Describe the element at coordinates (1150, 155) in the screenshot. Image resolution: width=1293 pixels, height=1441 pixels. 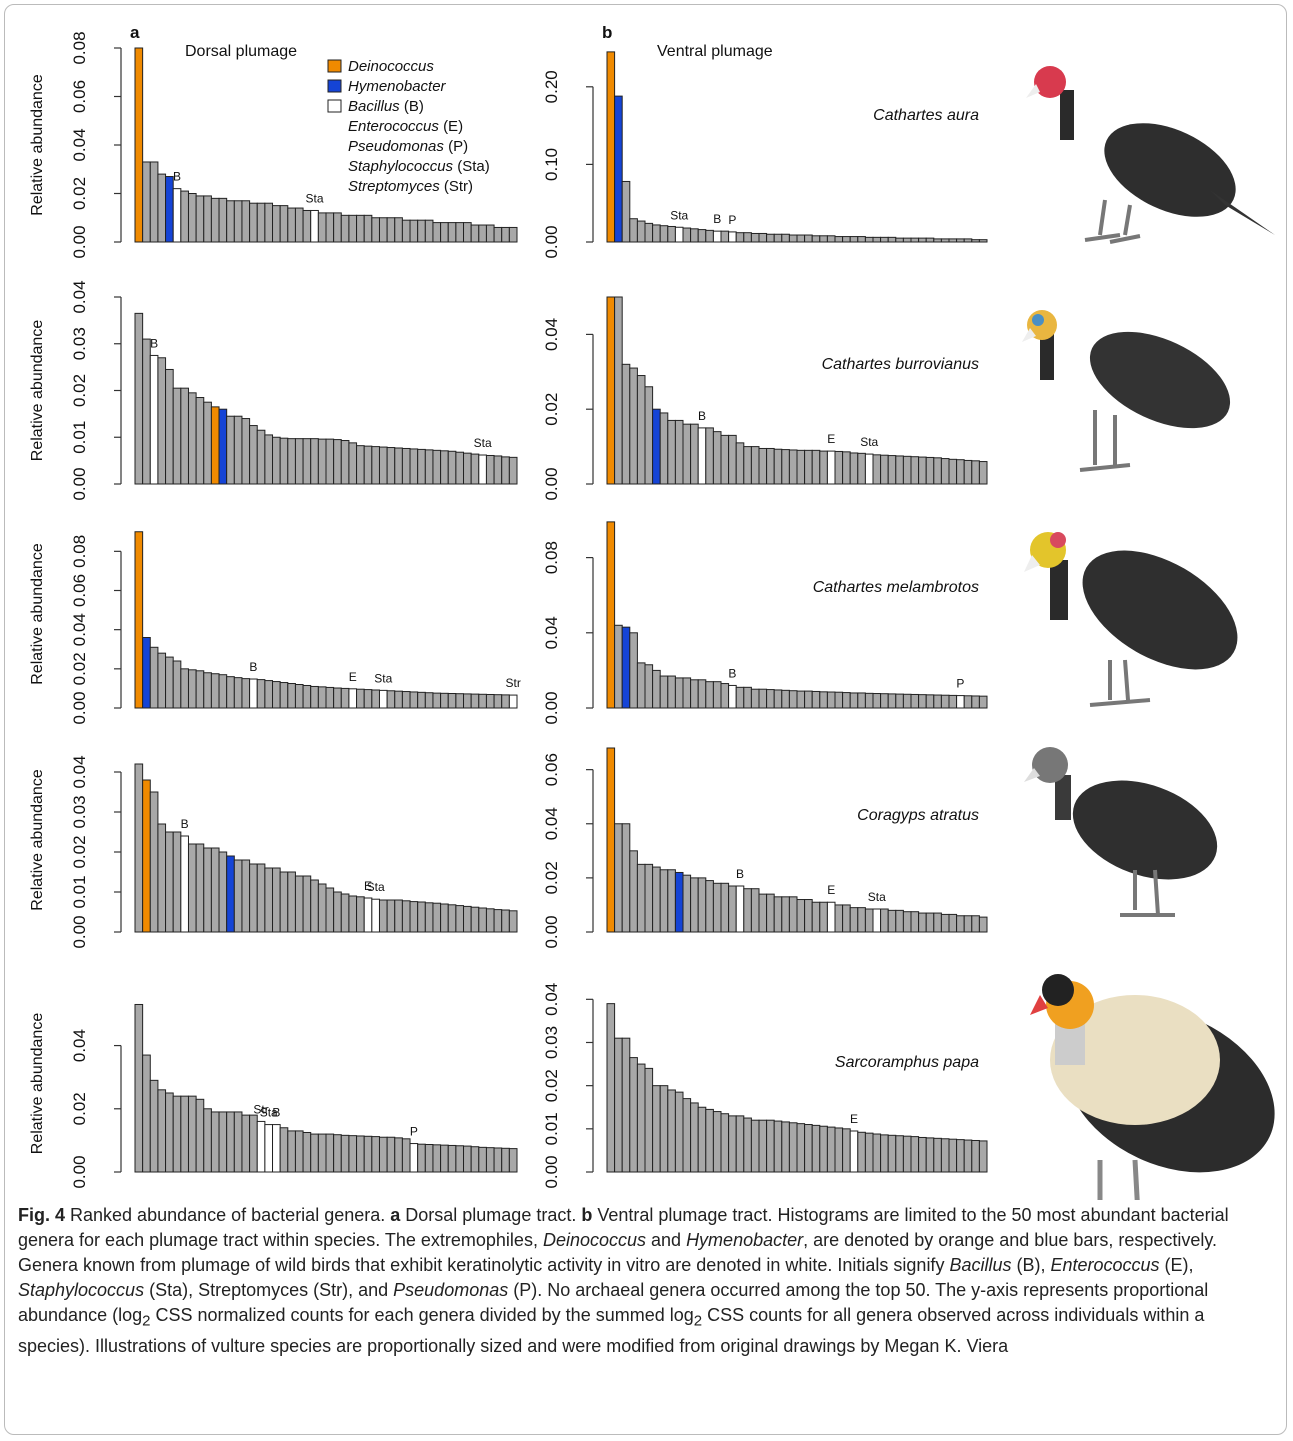
I see `vulture-aura` at that location.